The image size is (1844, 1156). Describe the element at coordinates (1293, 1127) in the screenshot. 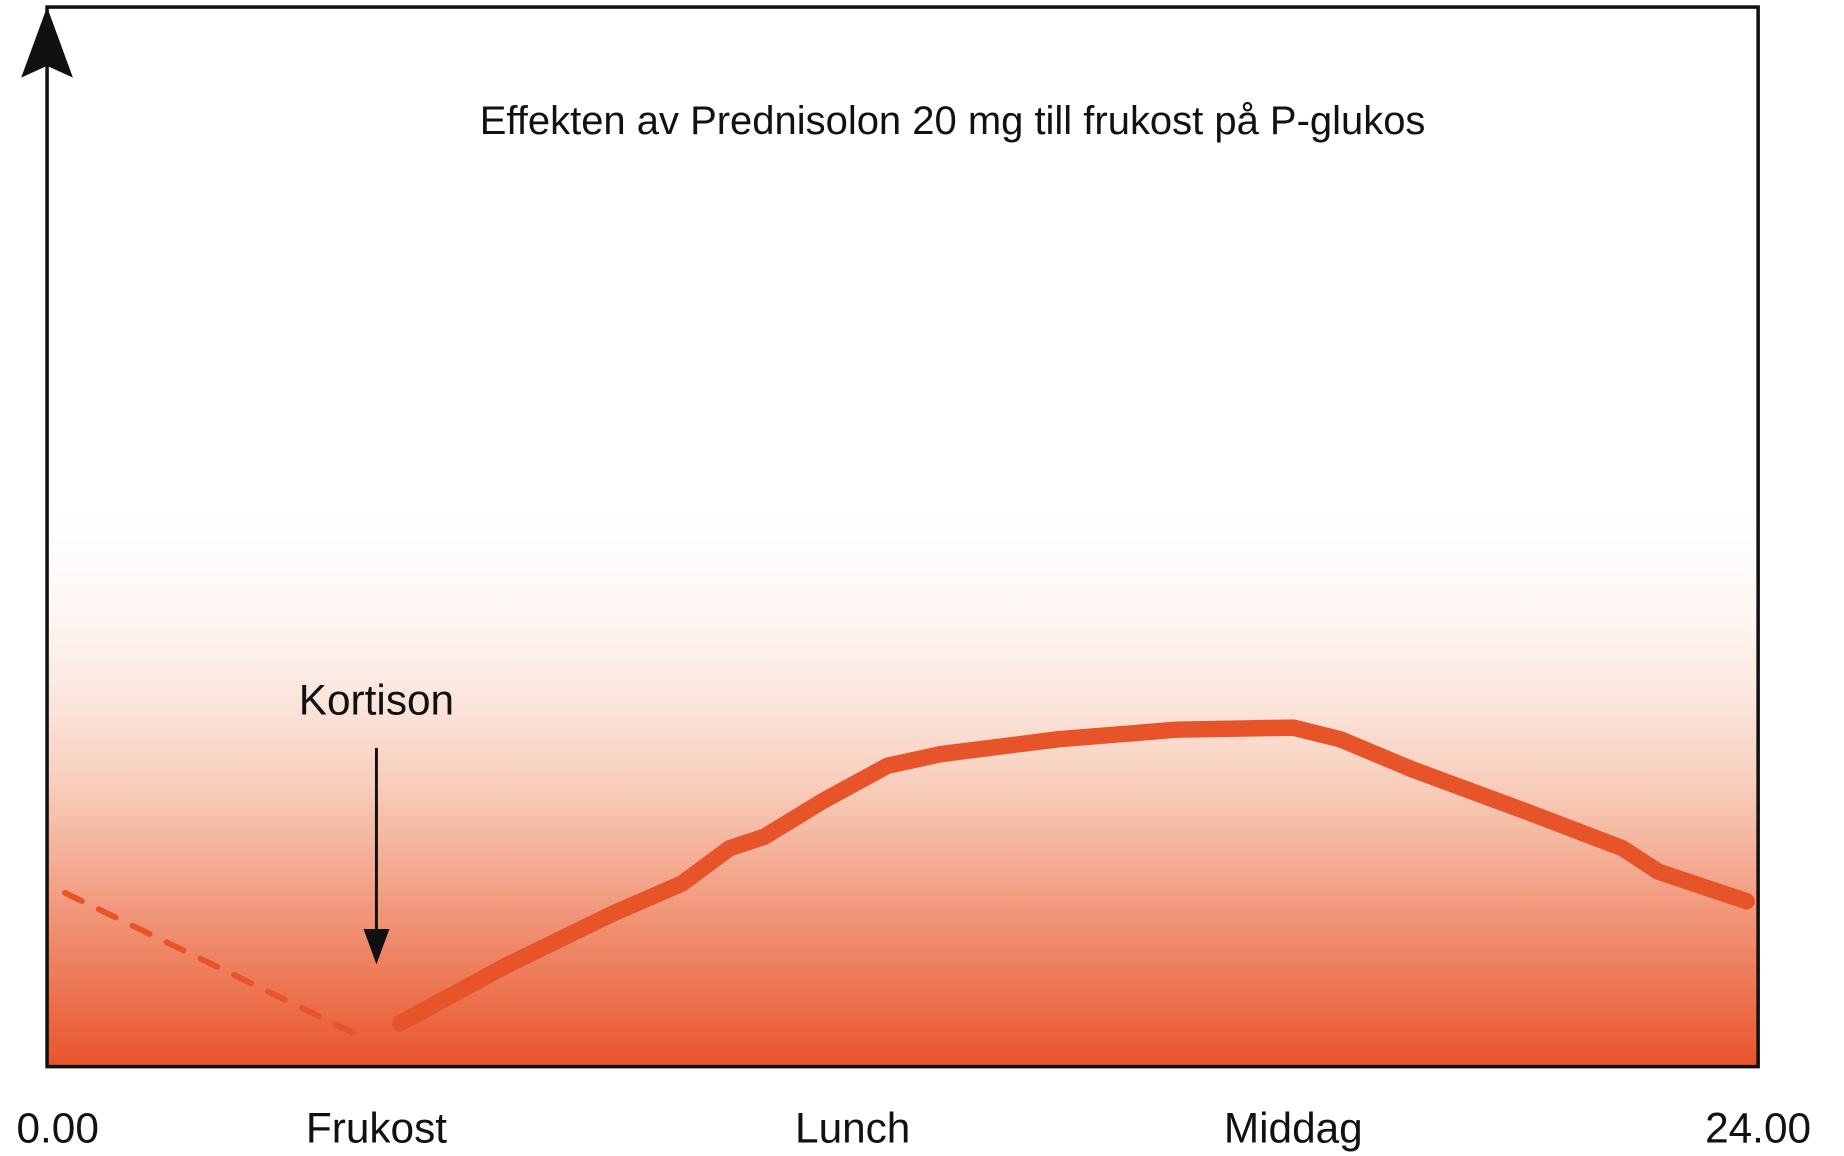

I see `x-tick-label: Middag` at that location.